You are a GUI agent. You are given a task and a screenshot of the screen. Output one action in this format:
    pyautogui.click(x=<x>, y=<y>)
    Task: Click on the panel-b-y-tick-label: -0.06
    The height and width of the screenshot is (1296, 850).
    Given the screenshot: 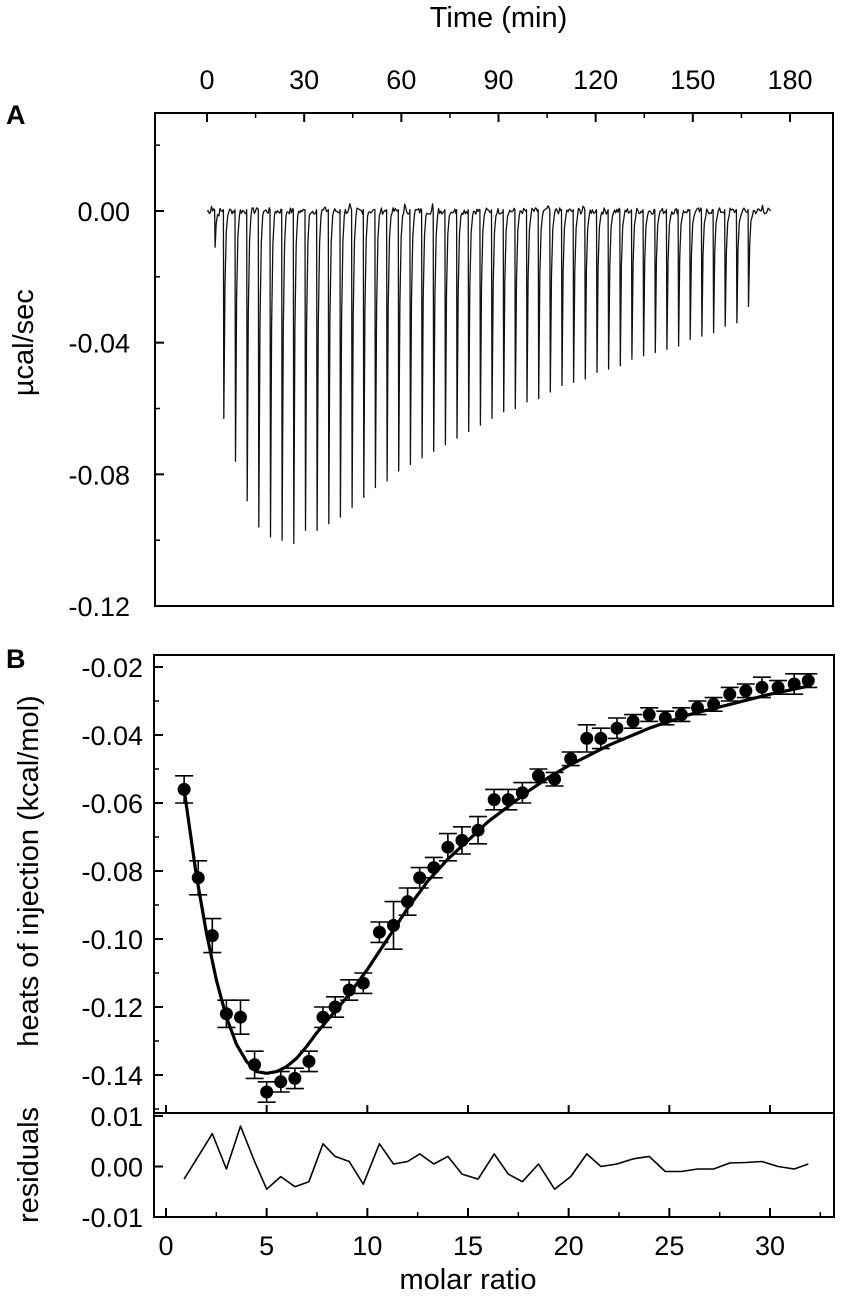 What is the action you would take?
    pyautogui.click(x=112, y=804)
    